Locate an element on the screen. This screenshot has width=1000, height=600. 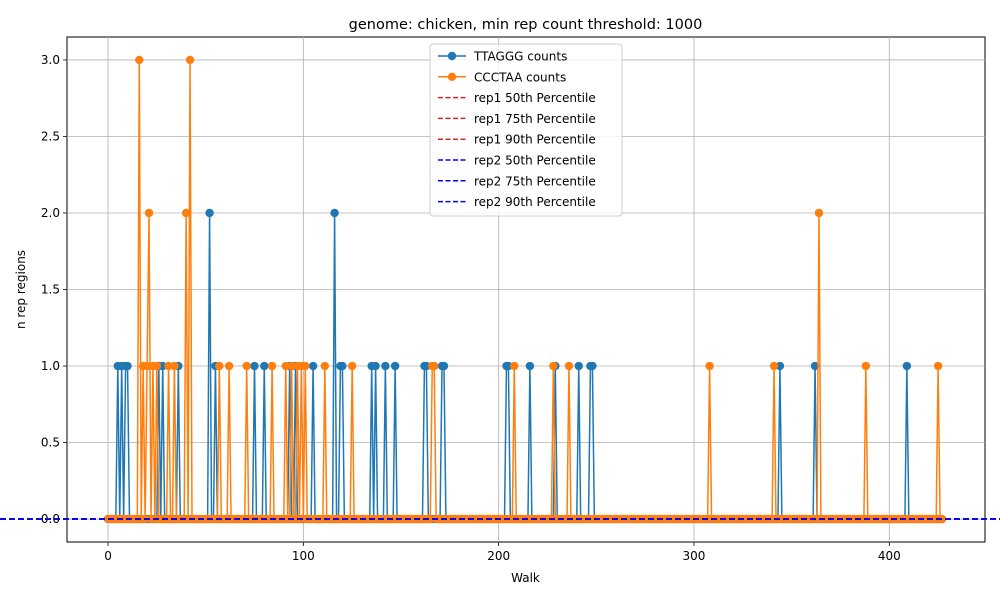
y-tick-label: 0.5 is located at coordinates (50, 443).